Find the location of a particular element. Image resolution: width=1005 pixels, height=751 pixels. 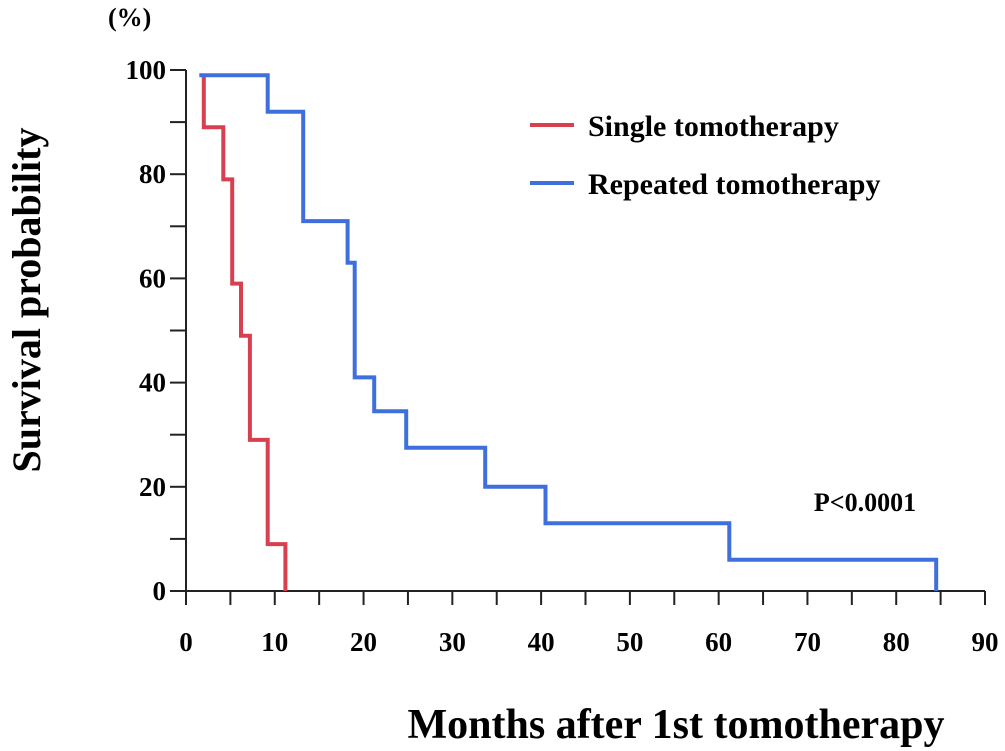

x-tick-label: 30 is located at coordinates (452, 642).